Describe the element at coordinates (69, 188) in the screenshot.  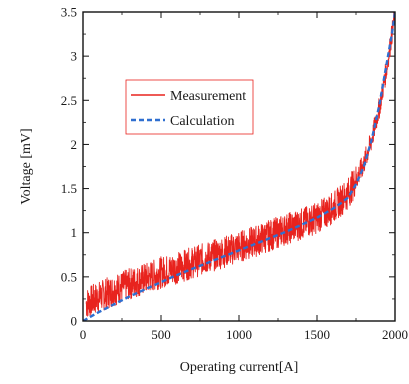
I see `y-tick-label: 1.5` at that location.